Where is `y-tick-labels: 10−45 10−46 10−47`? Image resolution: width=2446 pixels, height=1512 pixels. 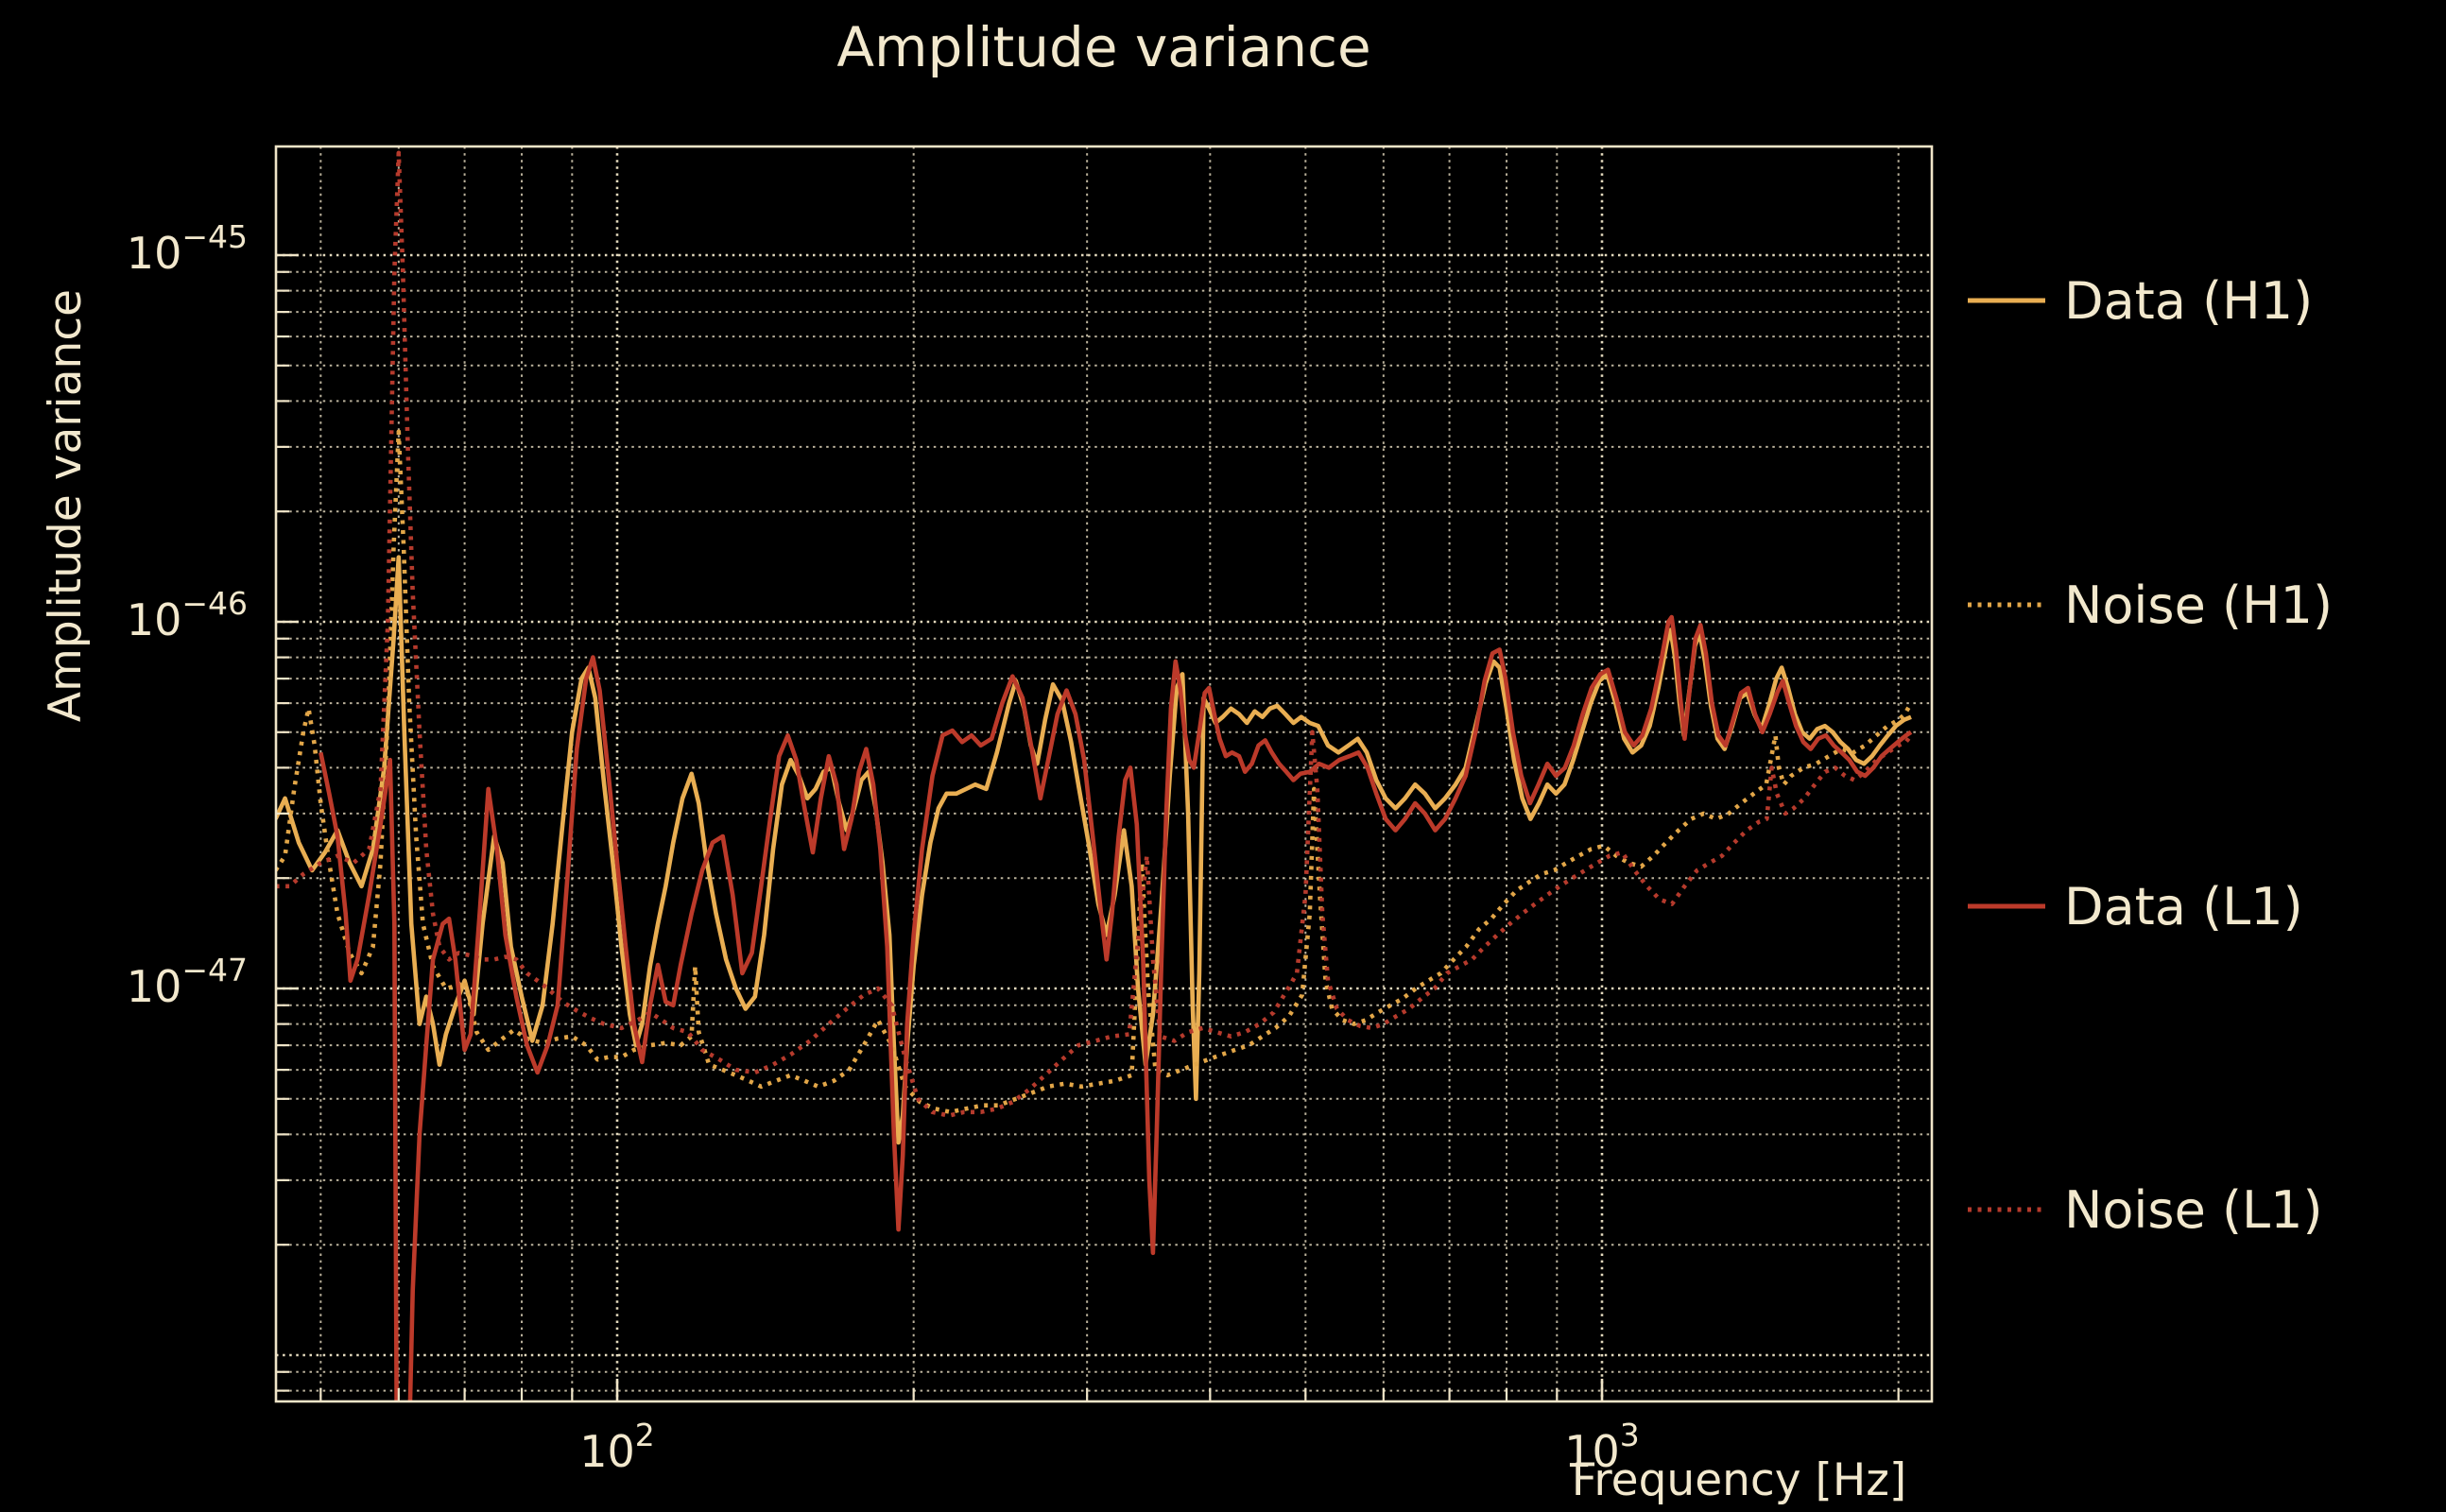 y-tick-labels: 10−45 10−46 10−47 is located at coordinates (187, 615).